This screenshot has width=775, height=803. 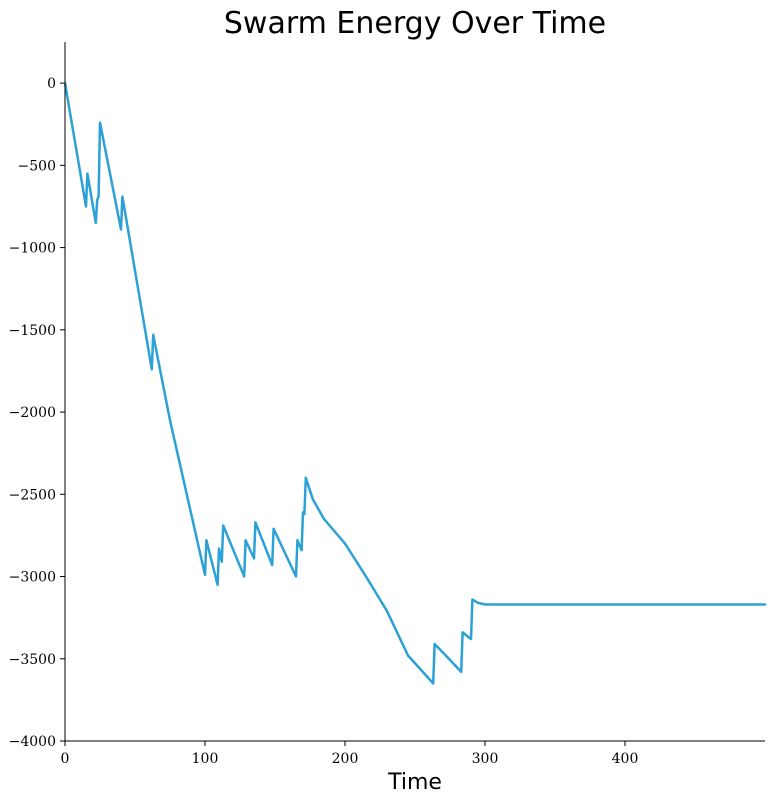 I want to click on y-tick-label: −500, so click(x=37, y=166).